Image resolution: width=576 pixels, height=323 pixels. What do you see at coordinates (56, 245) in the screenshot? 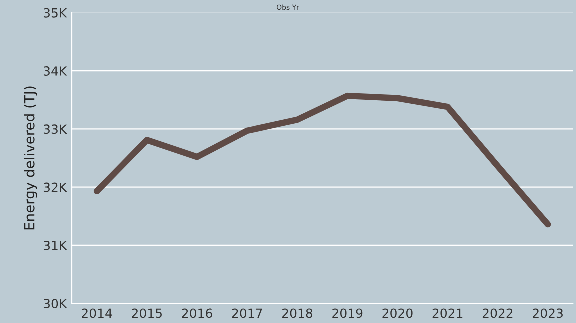
I see `y-tick-label: 31K` at bounding box center [56, 245].